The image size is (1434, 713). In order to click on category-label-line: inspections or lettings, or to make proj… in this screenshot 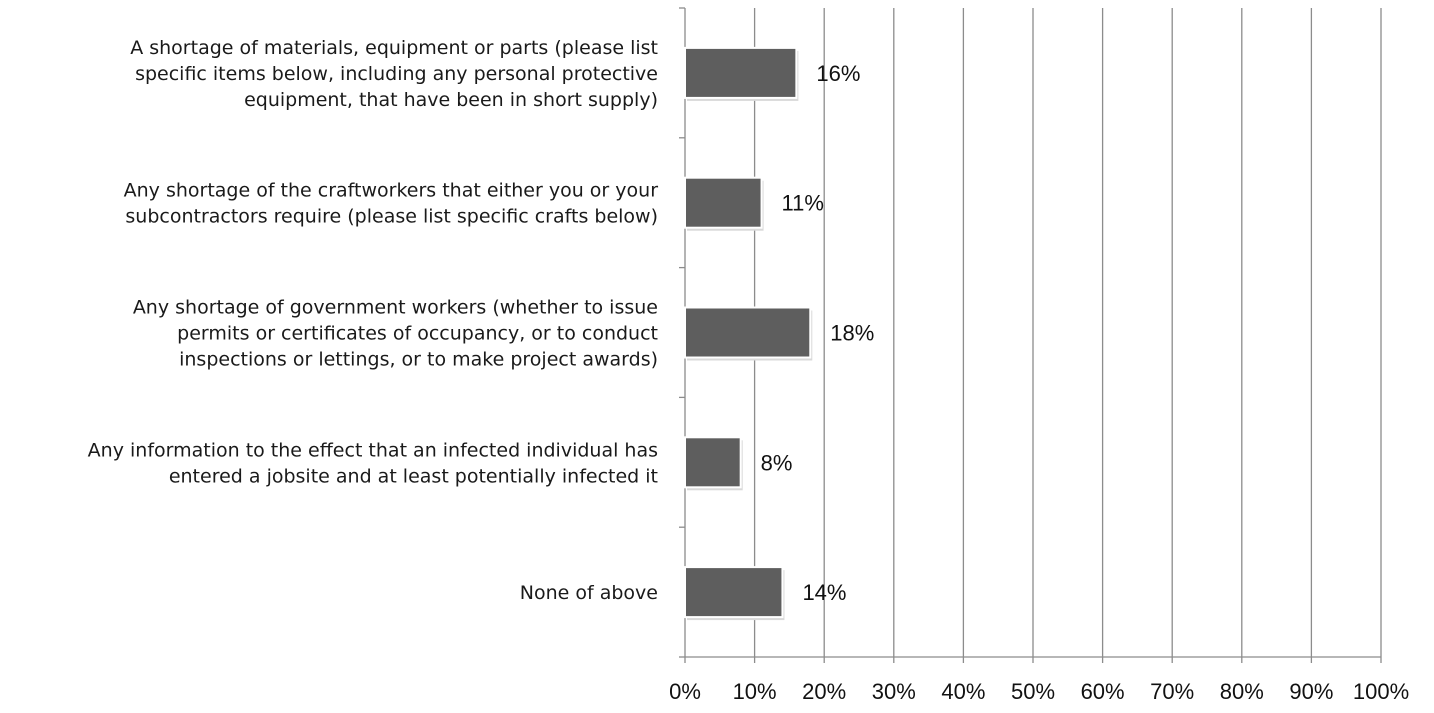, I will do `click(418, 360)`.